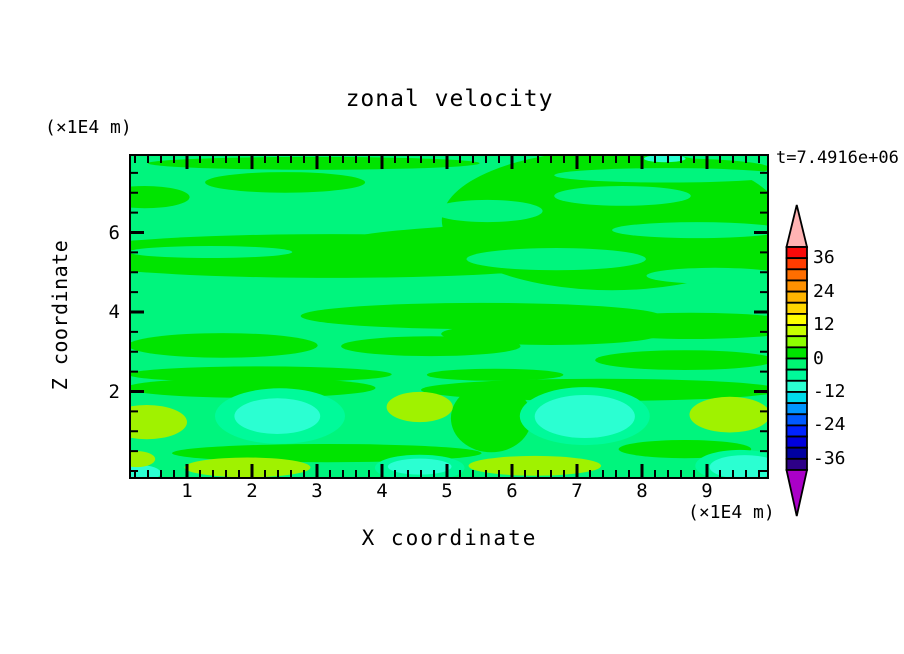 This screenshot has height=654, width=904. Describe the element at coordinates (797, 226) in the screenshot. I see `colorbar-over-arrow-icon` at that location.